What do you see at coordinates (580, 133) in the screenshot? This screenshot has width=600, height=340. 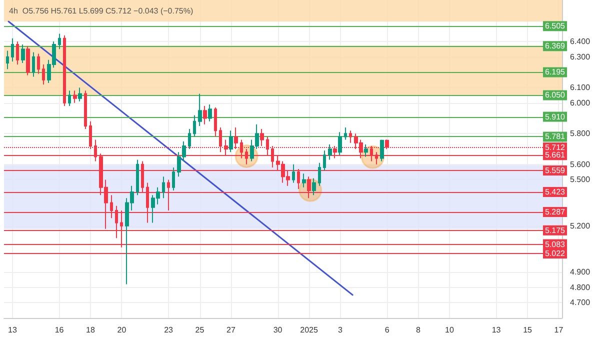 I see `y-tick-label: 5.800` at bounding box center [580, 133].